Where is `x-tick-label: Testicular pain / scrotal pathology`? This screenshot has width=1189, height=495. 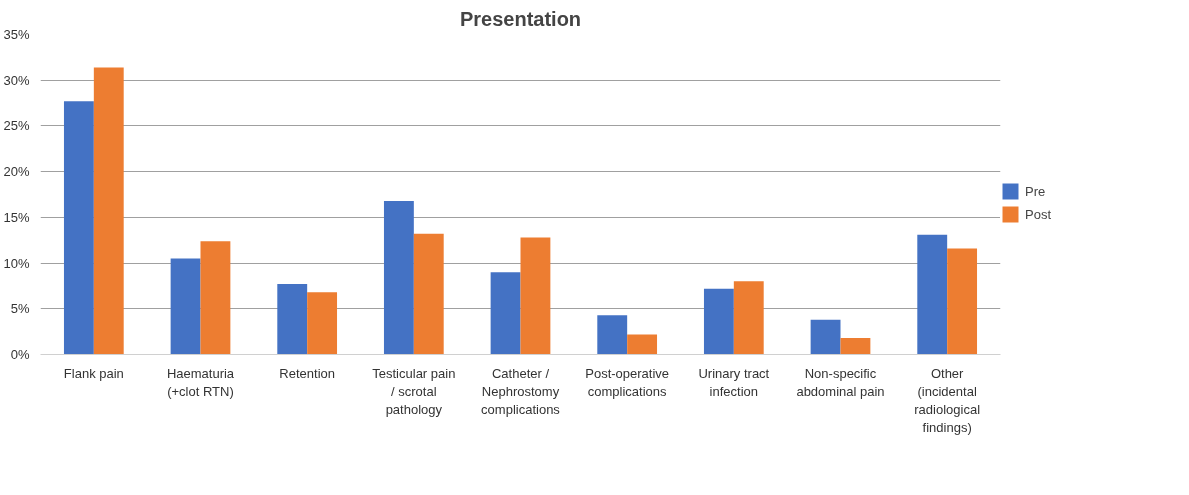
x-tick-label: Testicular pain / scrotal pathology is located at coordinates (414, 391).